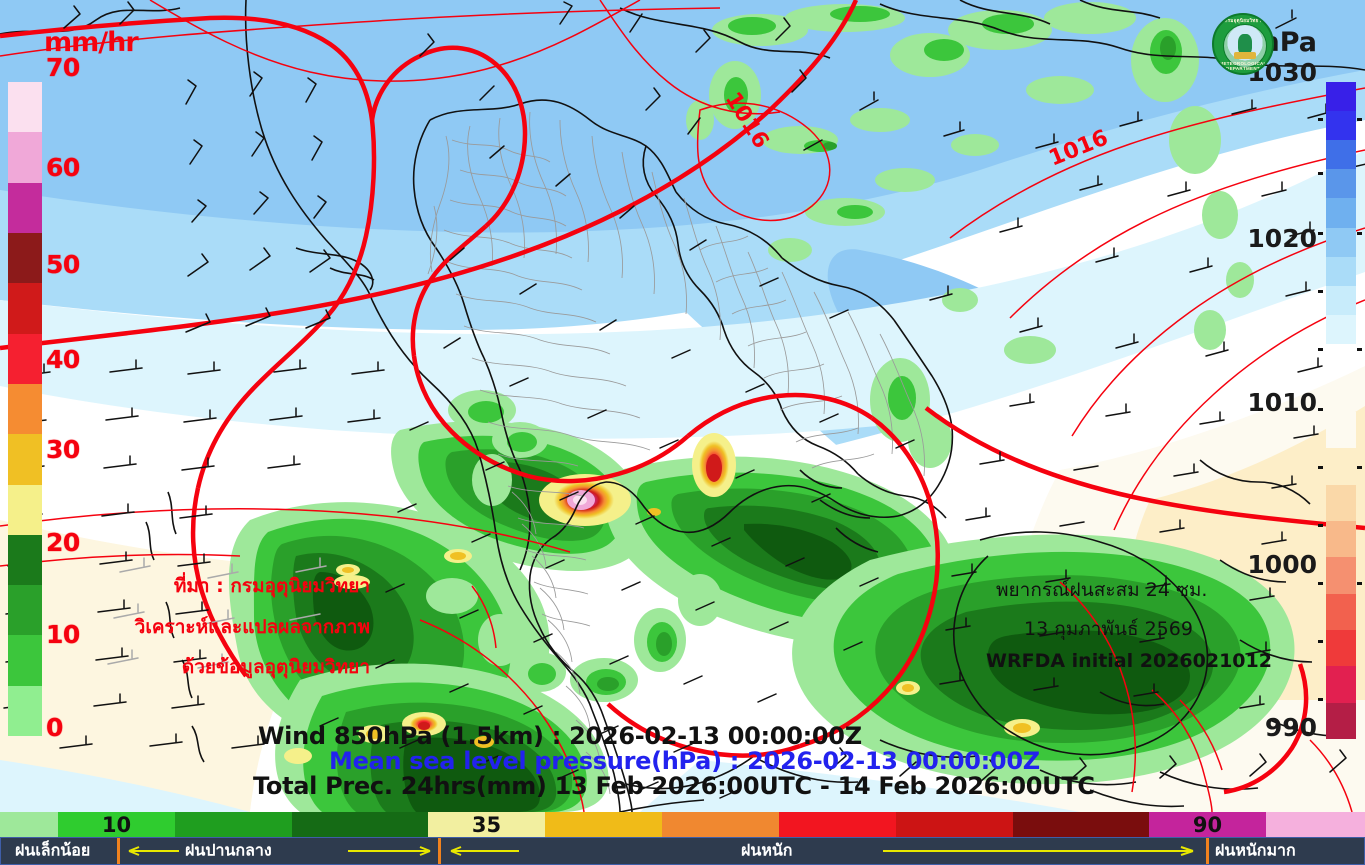 This screenshot has height=865, width=1365. I want to click on source-line-1: ที่มา : กรมอุตุนิยมวิทยา, so click(271, 586).